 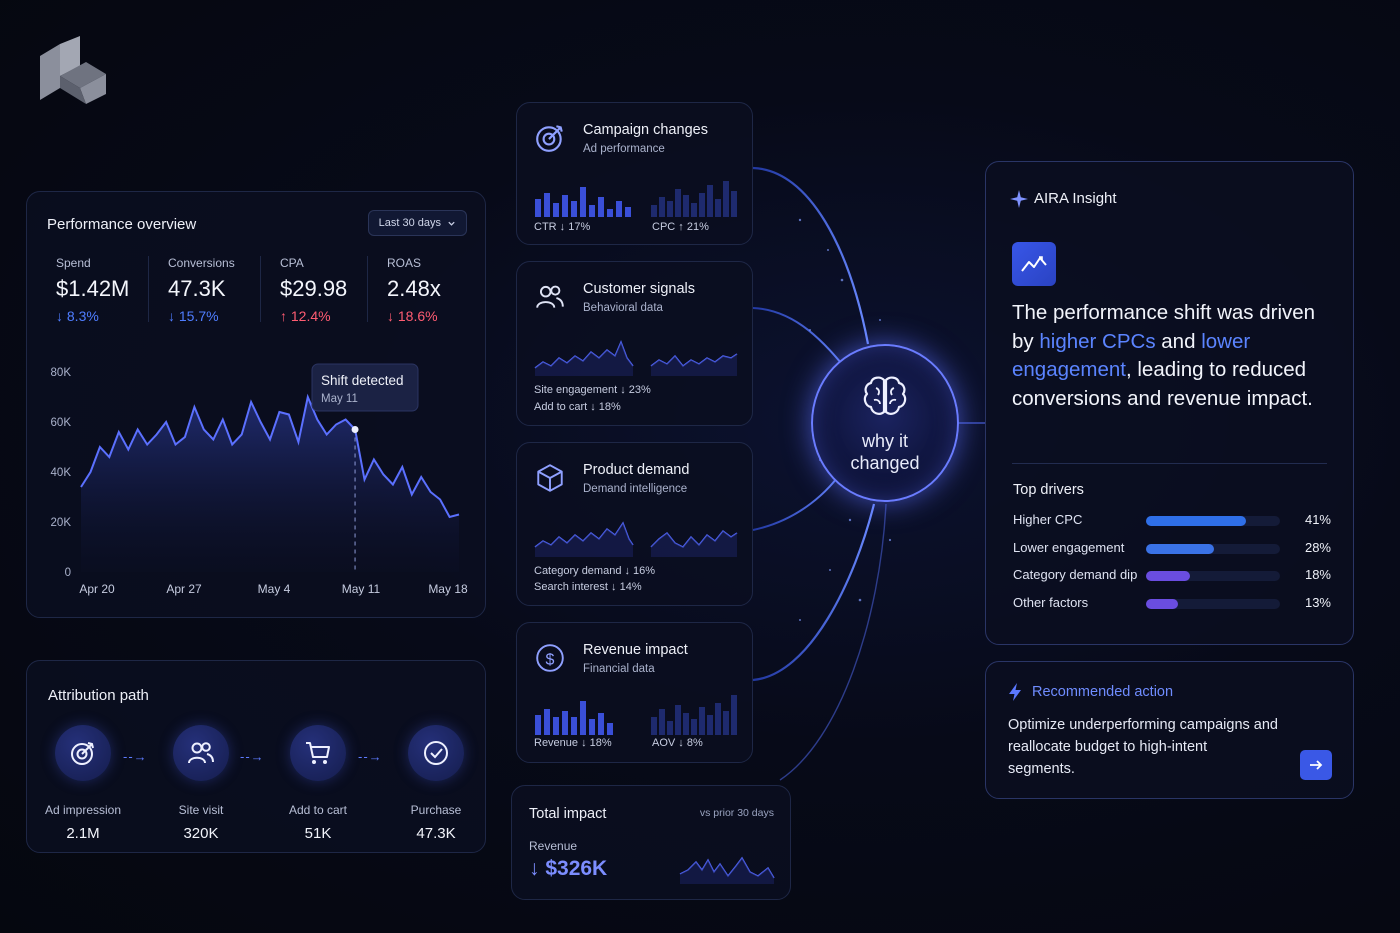 What do you see at coordinates (885, 395) in the screenshot?
I see `brain-icon` at bounding box center [885, 395].